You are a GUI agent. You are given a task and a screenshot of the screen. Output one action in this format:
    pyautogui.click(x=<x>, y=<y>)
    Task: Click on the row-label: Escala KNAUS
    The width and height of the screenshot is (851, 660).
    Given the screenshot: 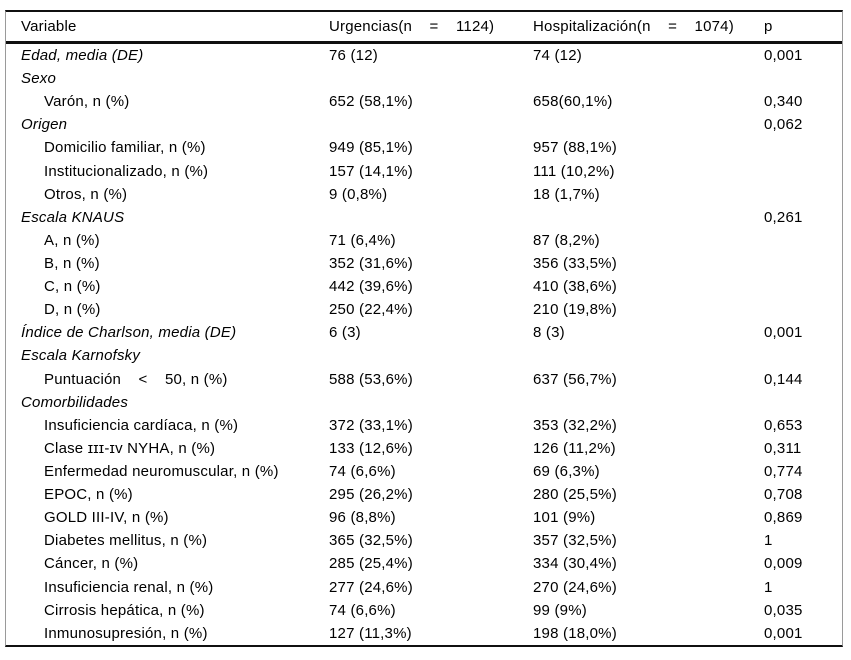 What is the action you would take?
    pyautogui.click(x=73, y=217)
    